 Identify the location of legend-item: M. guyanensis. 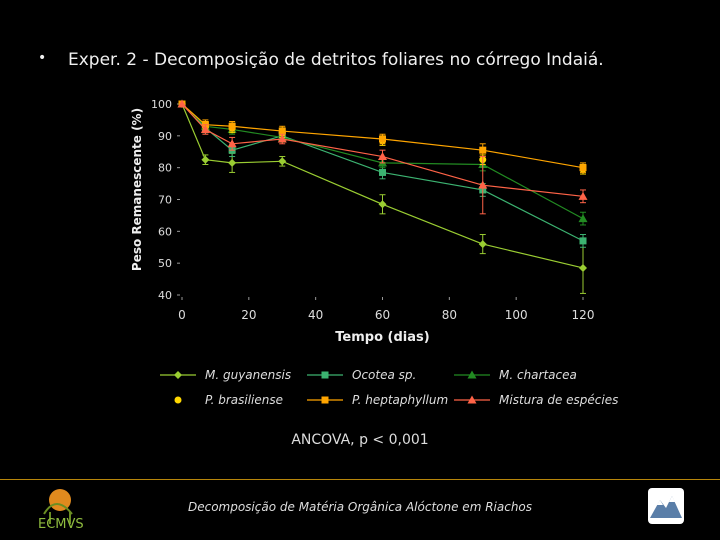
(225, 375).